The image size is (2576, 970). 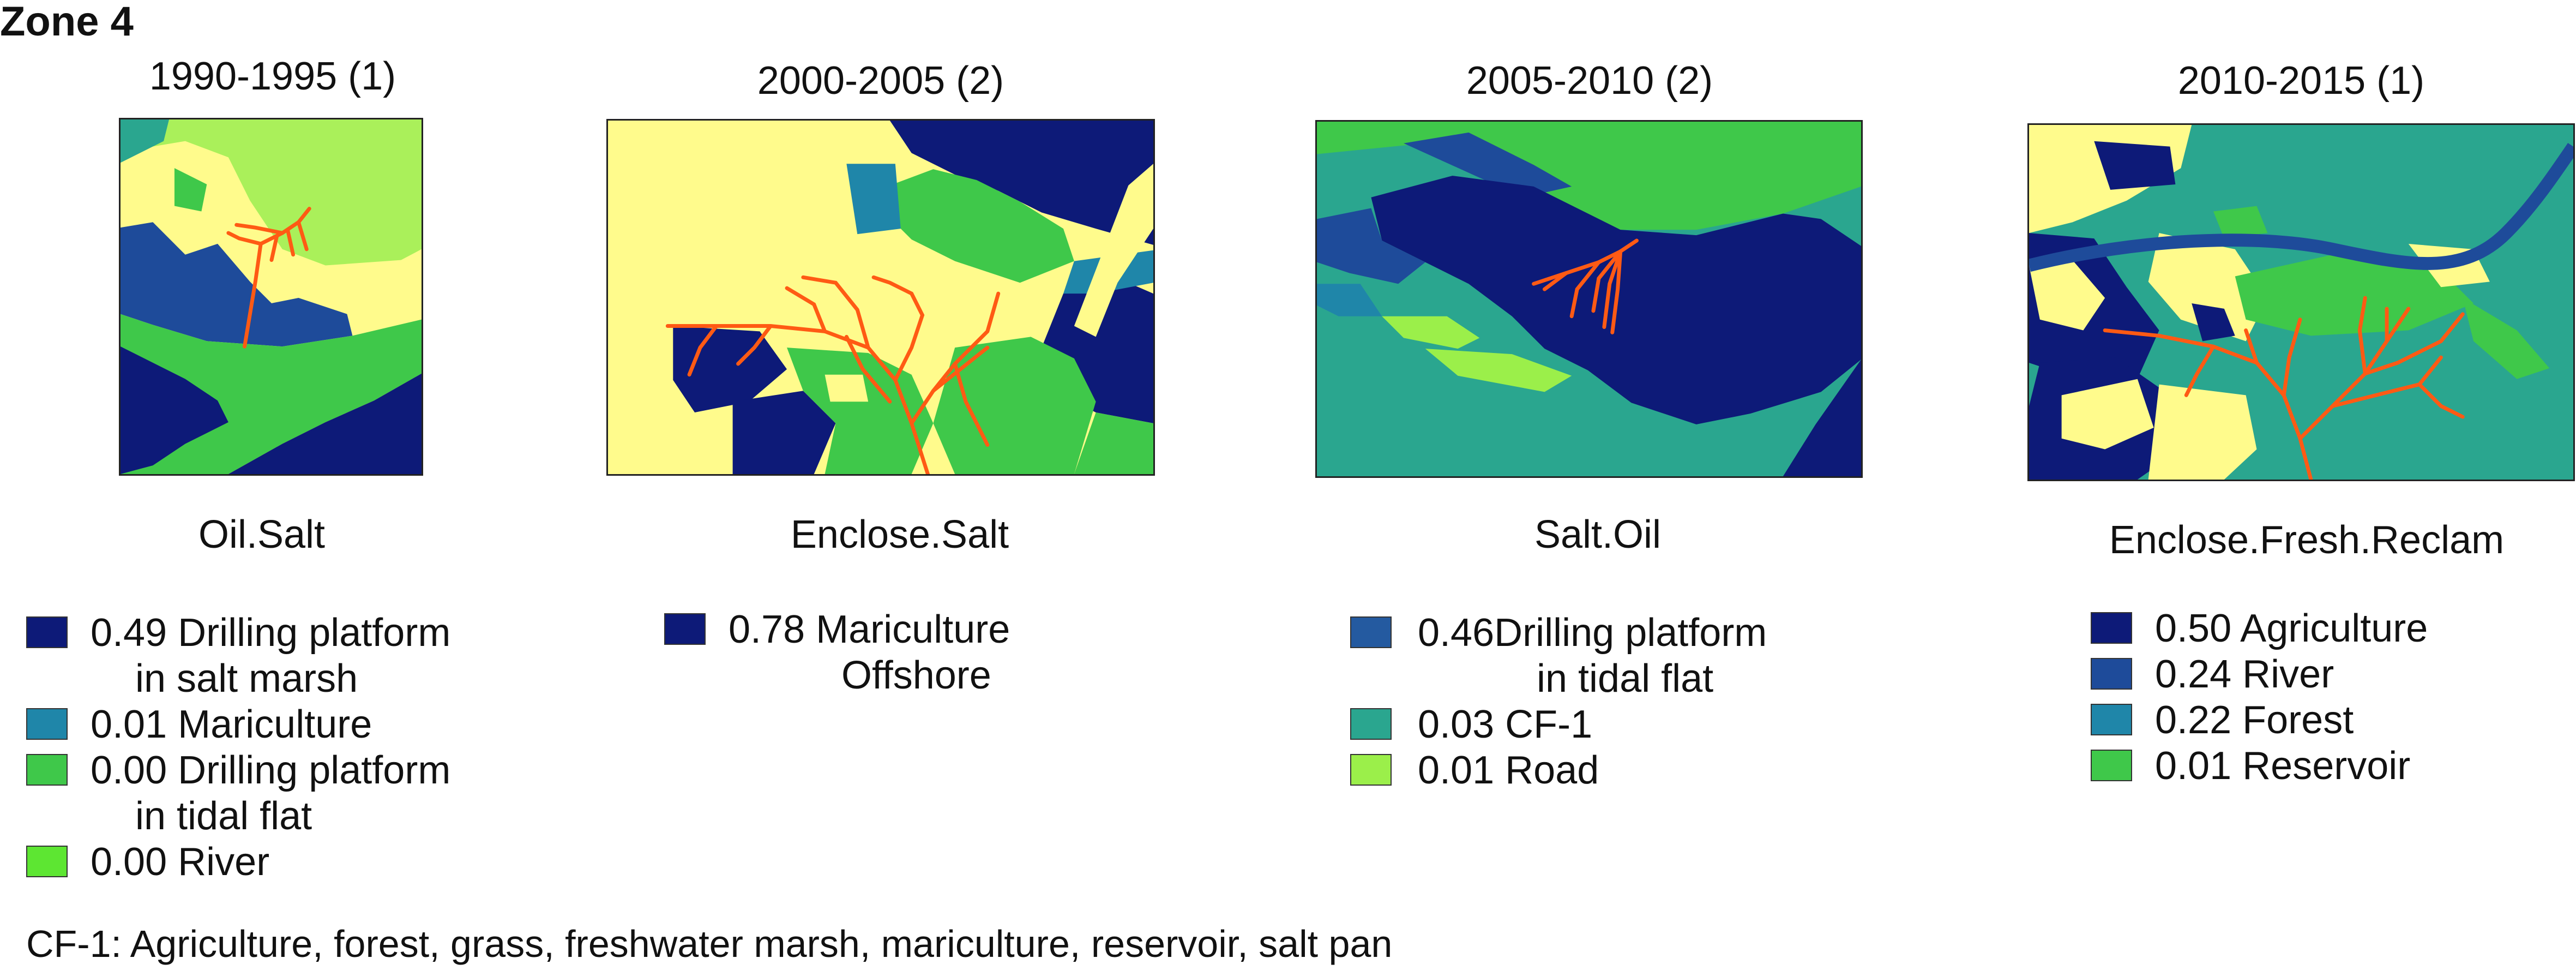 I want to click on process-label-2000-2005: Enclose.Salt, so click(x=899, y=534).